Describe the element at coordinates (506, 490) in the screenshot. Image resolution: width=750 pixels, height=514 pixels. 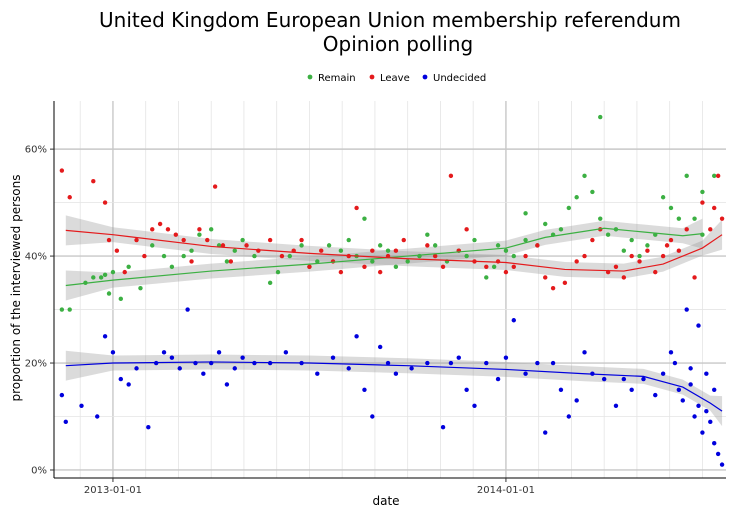
I see `x-tick-label: 2014-01-01` at that location.